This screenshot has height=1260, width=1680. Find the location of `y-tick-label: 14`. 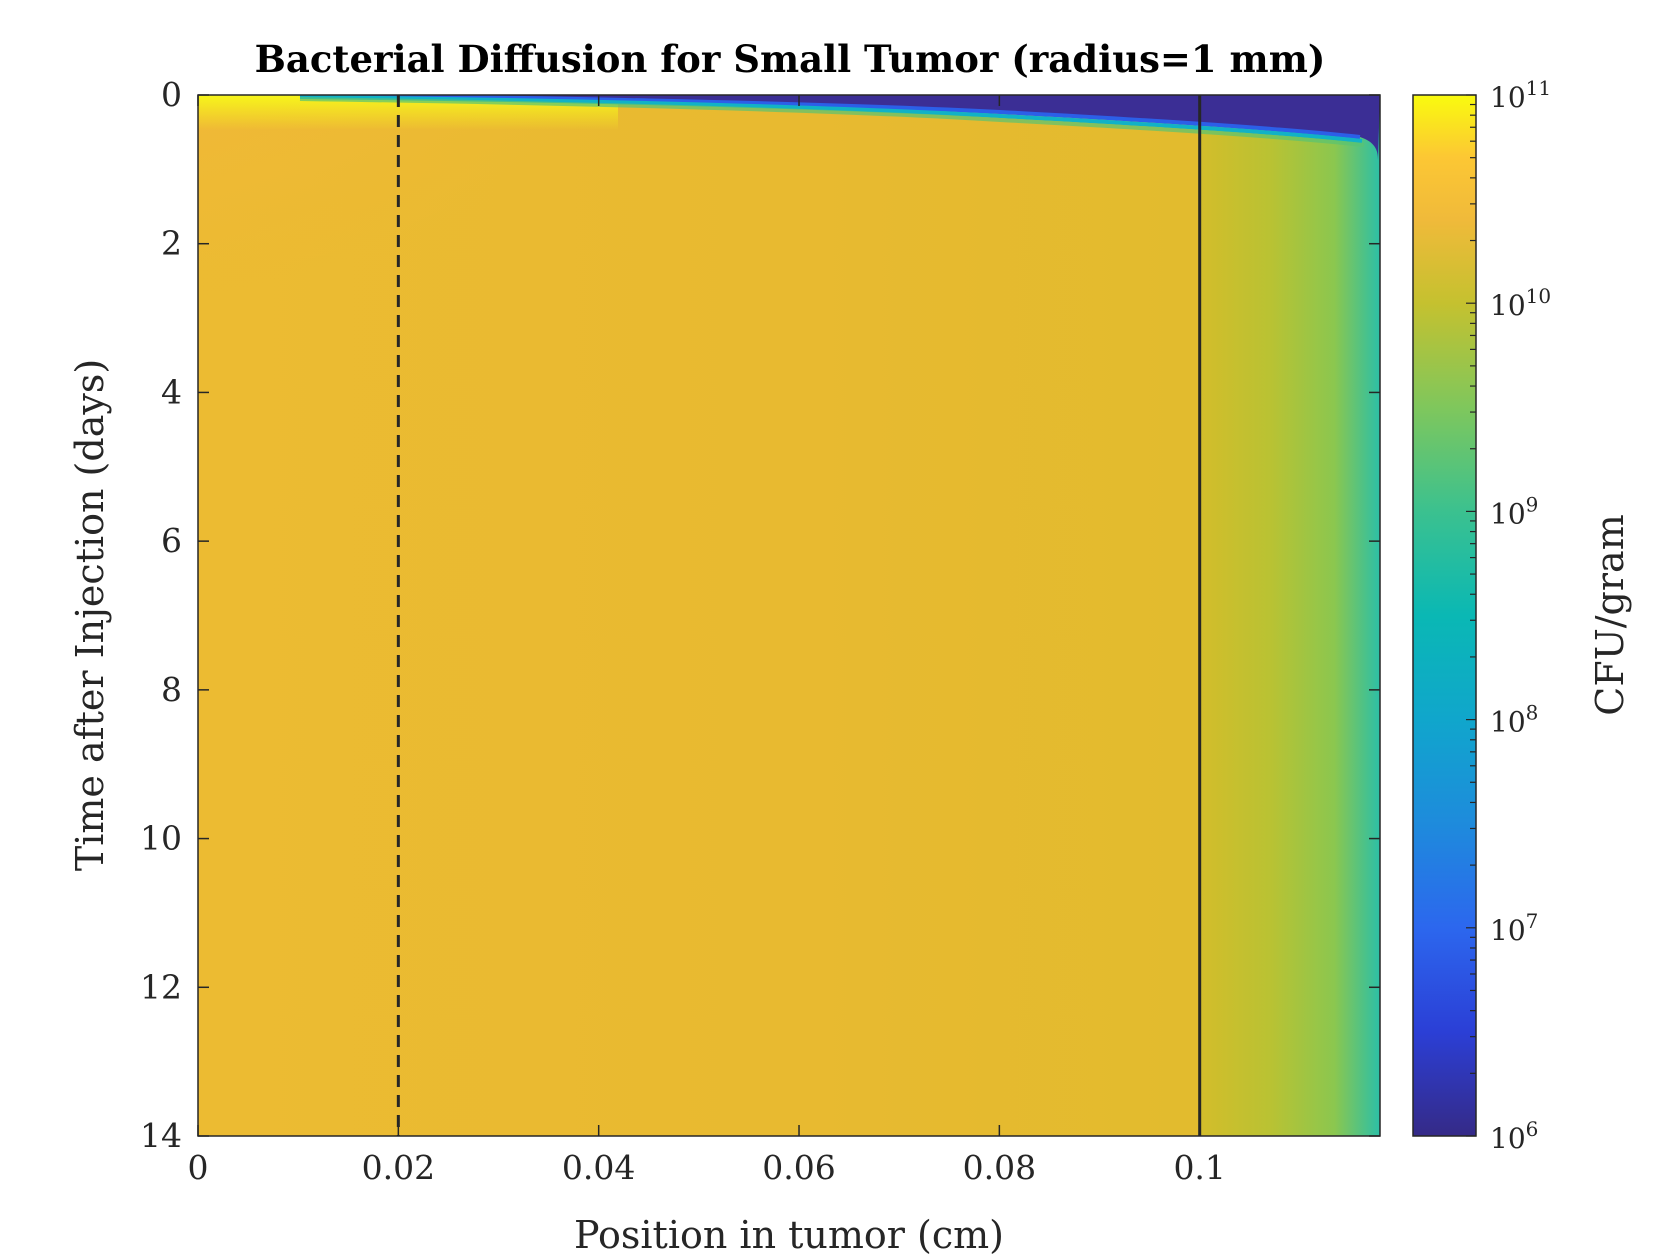

y-tick-label: 14 is located at coordinates (161, 1135).